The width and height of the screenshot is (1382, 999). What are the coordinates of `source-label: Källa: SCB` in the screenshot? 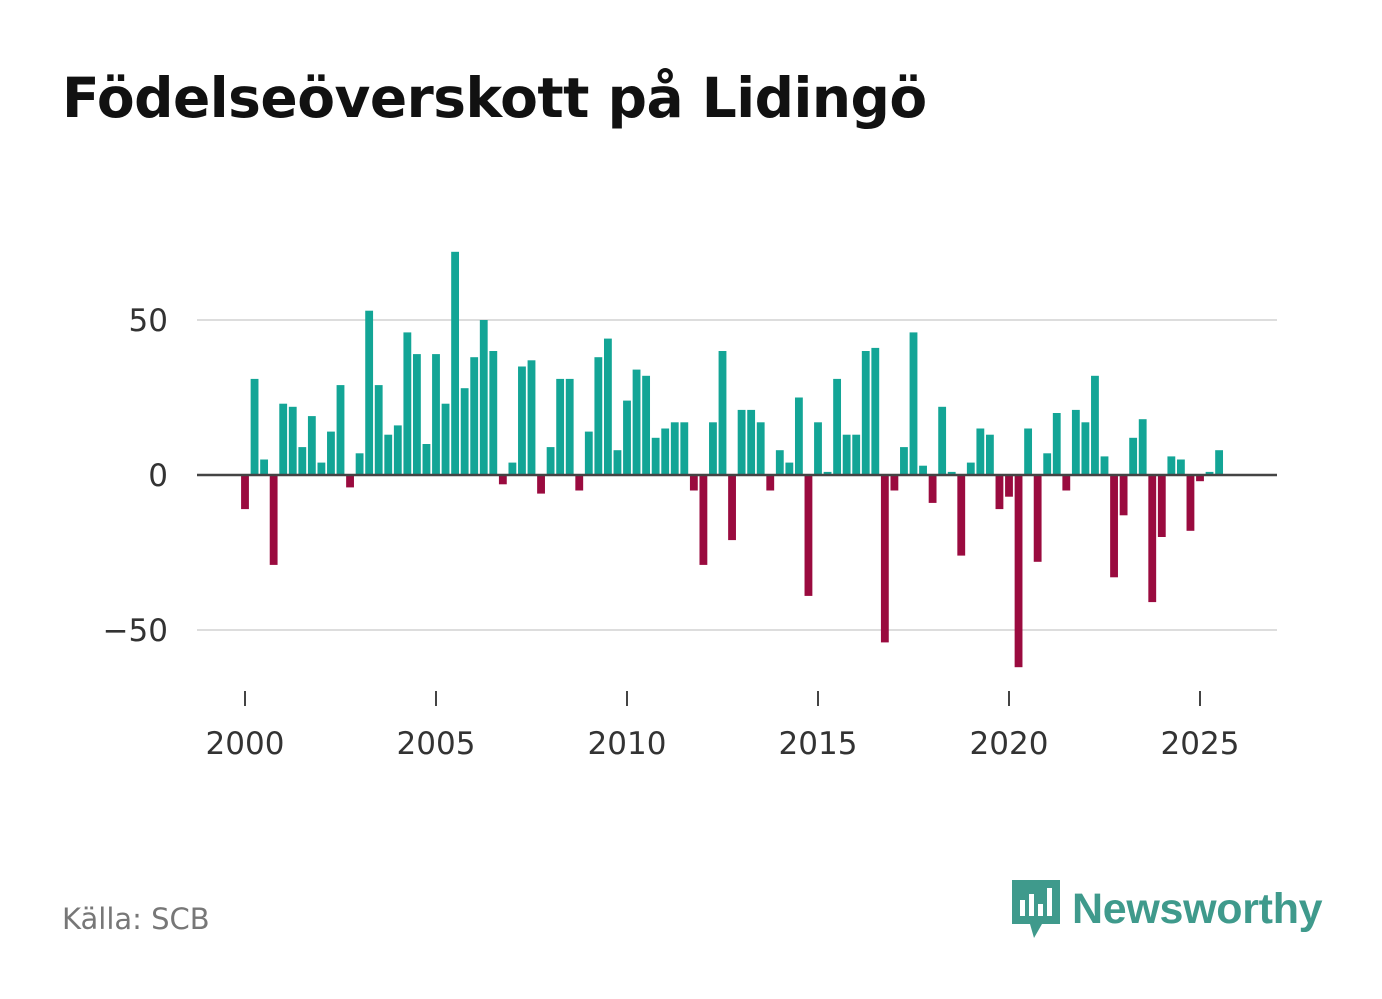 It's located at (136, 919).